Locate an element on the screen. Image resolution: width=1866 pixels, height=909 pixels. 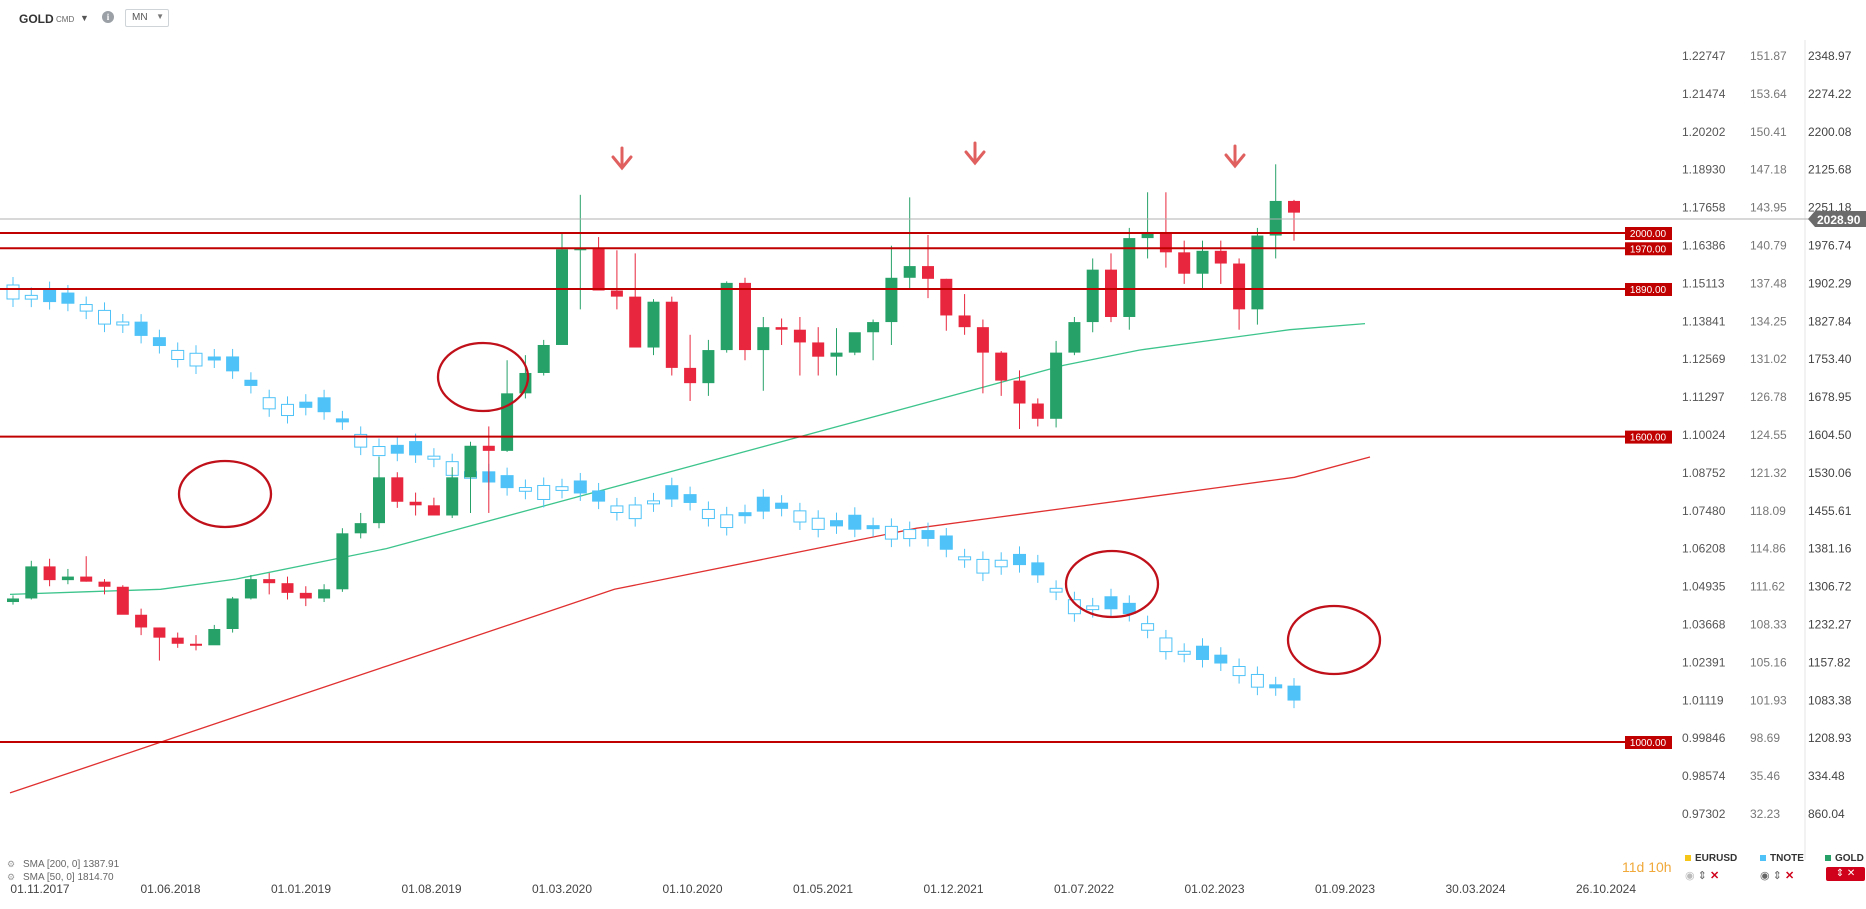
tnote-tick-label: 111.62 is located at coordinates (1767, 587).